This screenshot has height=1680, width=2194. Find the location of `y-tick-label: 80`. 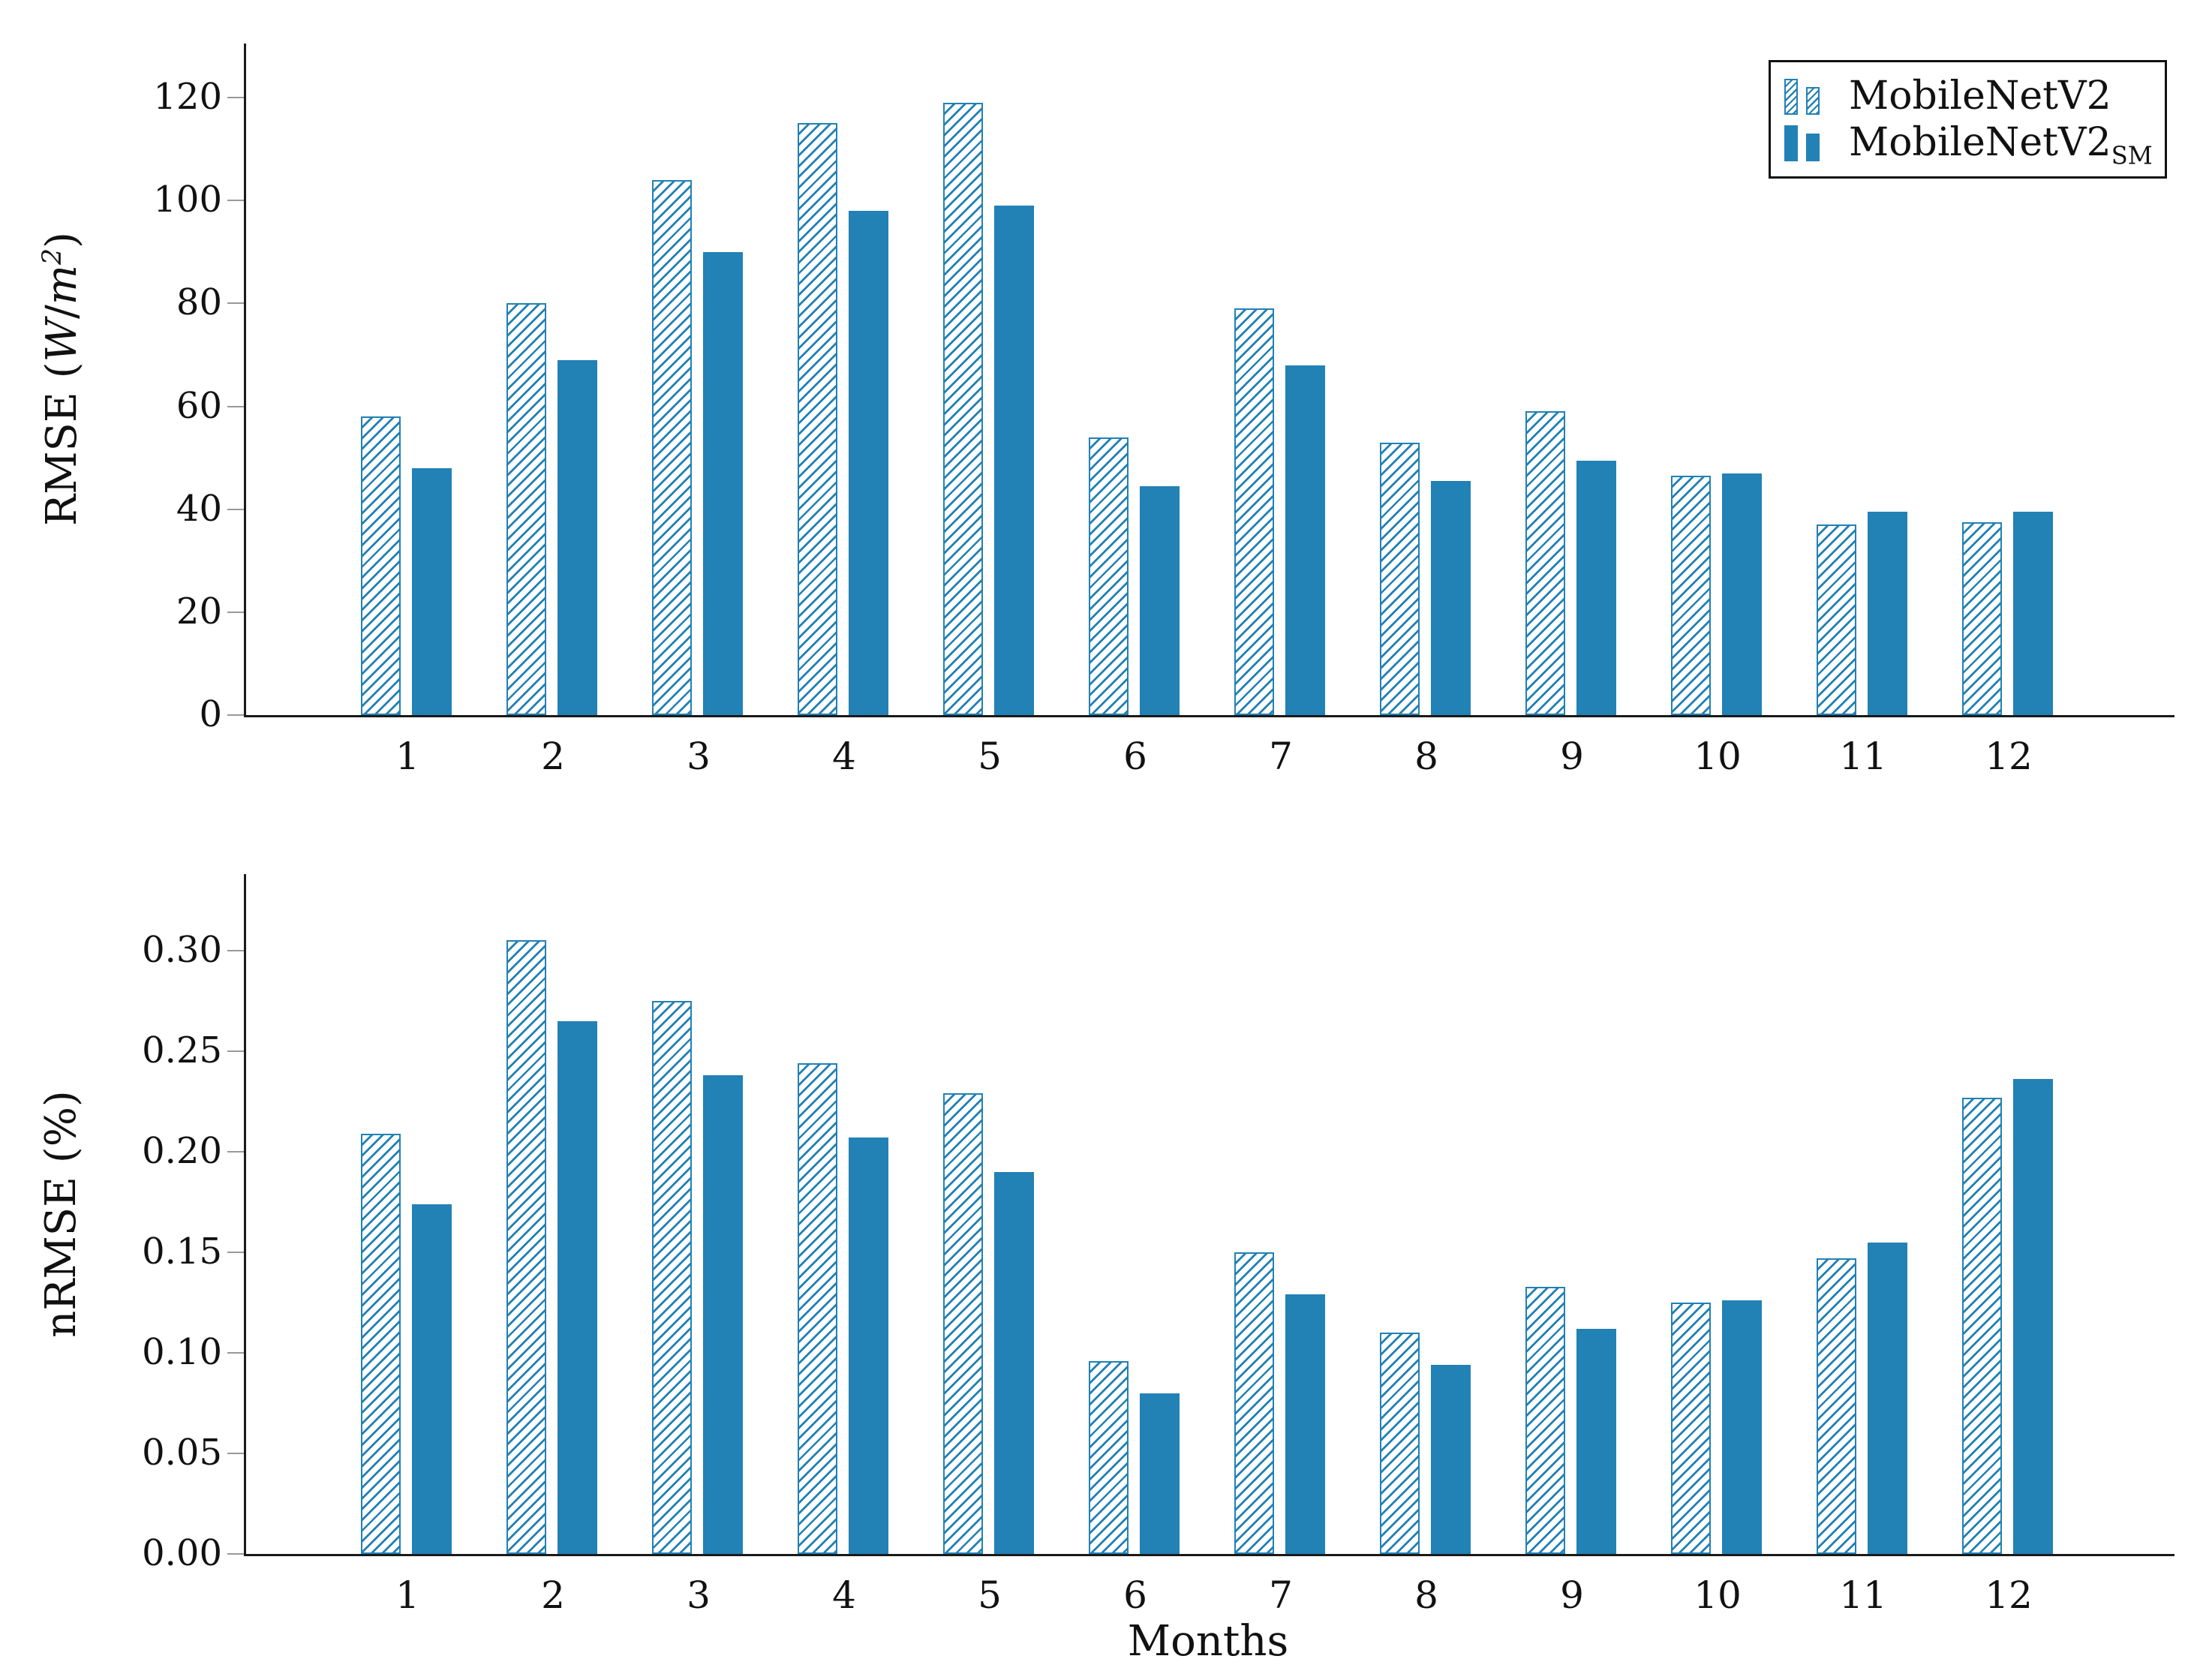

y-tick-label: 80 is located at coordinates (199, 302).